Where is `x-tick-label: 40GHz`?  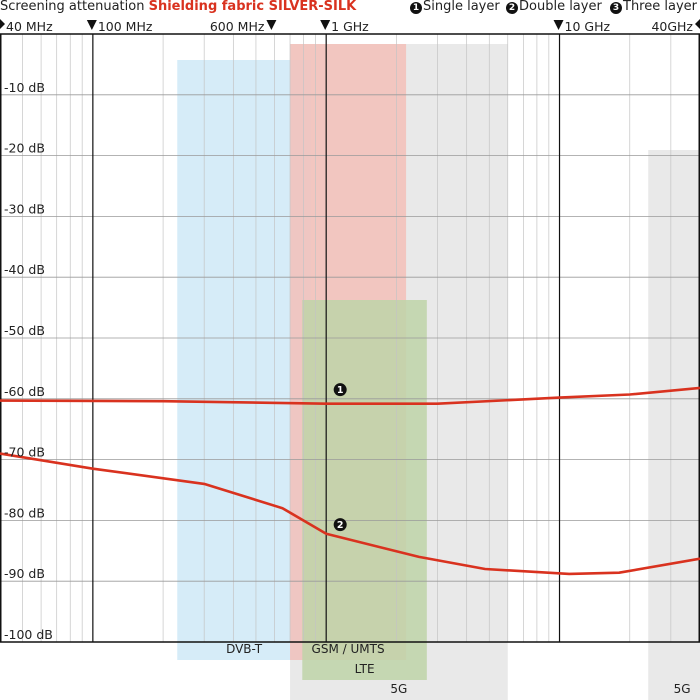
x-tick-label: 40GHz is located at coordinates (672, 26).